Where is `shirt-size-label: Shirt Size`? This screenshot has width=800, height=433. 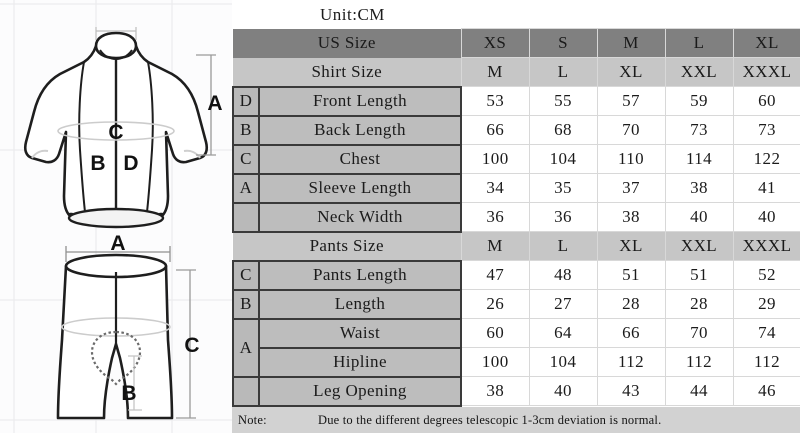 shirt-size-label: Shirt Size is located at coordinates (347, 72).